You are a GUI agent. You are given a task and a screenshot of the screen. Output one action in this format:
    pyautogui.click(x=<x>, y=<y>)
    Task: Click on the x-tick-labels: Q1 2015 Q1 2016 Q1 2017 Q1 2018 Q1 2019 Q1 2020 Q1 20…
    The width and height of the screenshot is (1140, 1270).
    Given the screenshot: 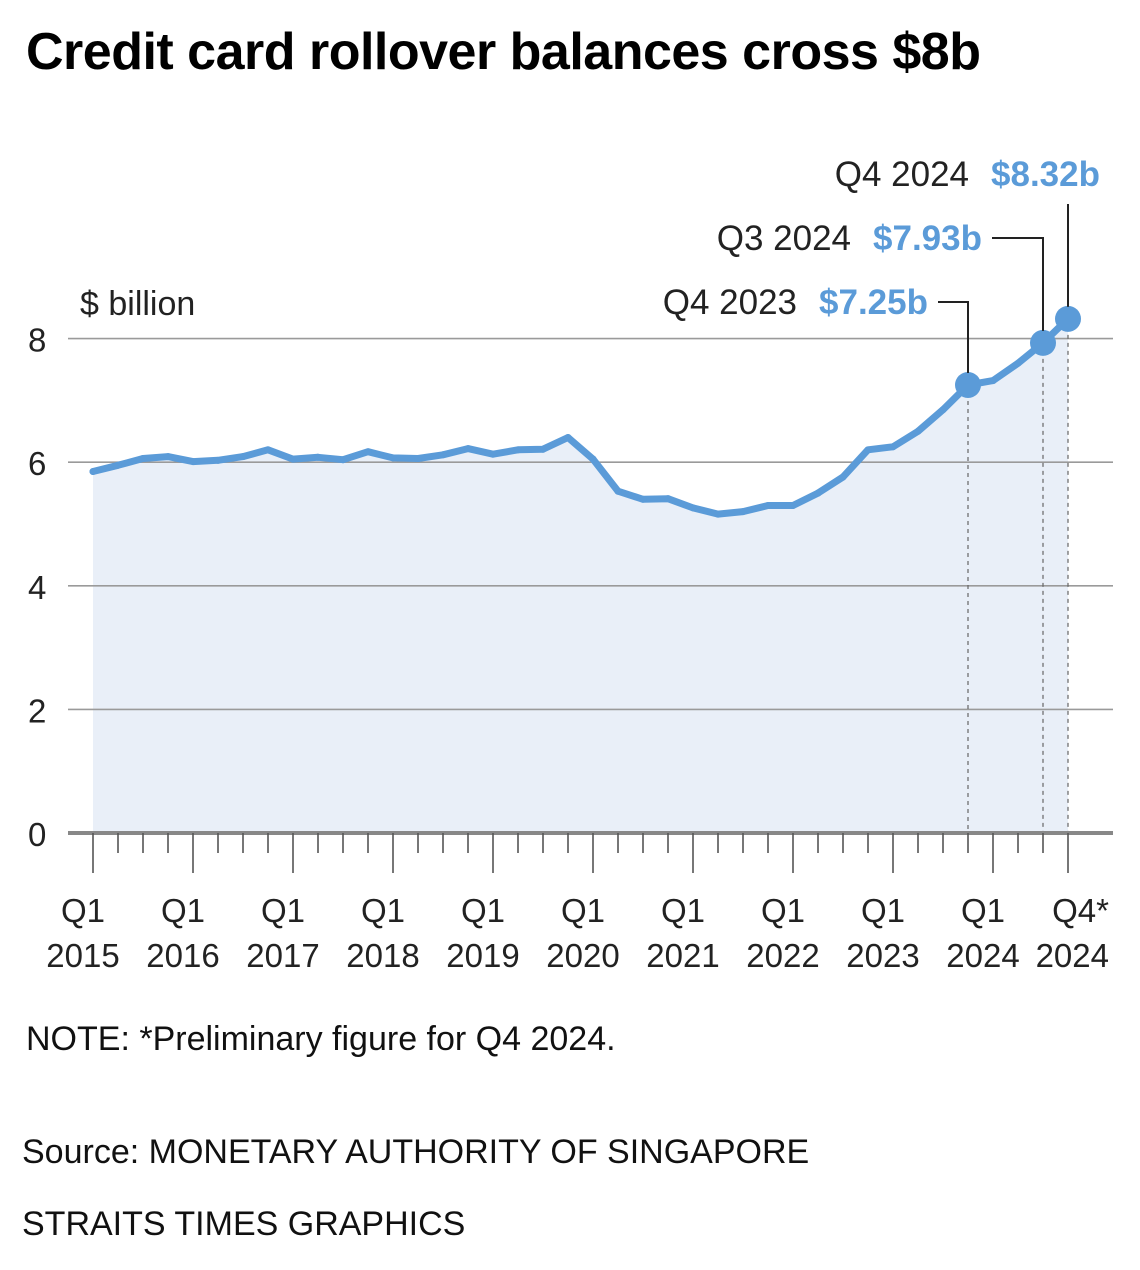 What is the action you would take?
    pyautogui.click(x=577, y=933)
    